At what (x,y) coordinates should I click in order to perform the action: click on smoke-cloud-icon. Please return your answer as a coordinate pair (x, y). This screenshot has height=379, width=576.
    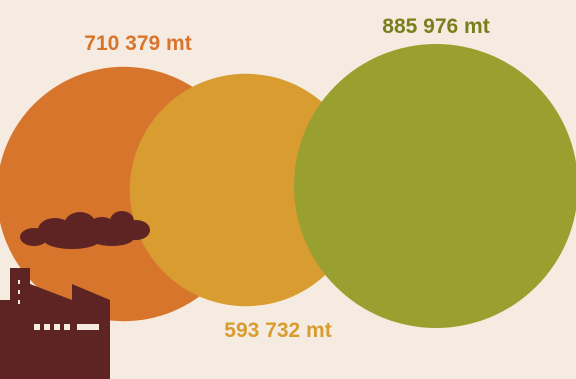
    Looking at the image, I should click on (85, 230).